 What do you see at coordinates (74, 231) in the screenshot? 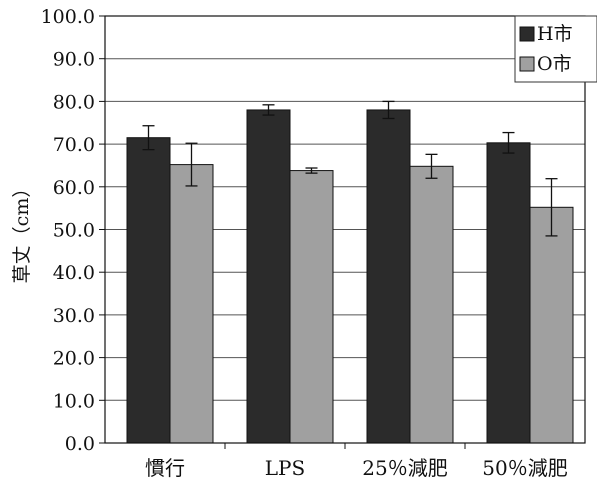
I see `y-tick-label: 50.0` at bounding box center [74, 231].